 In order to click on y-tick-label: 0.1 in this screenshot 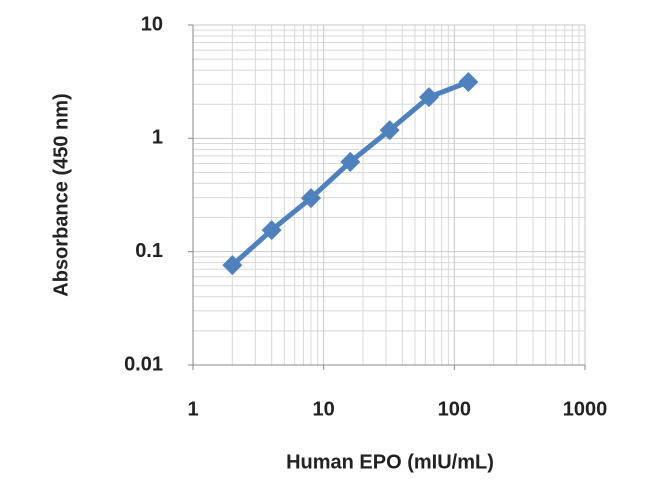, I will do `click(149, 251)`.